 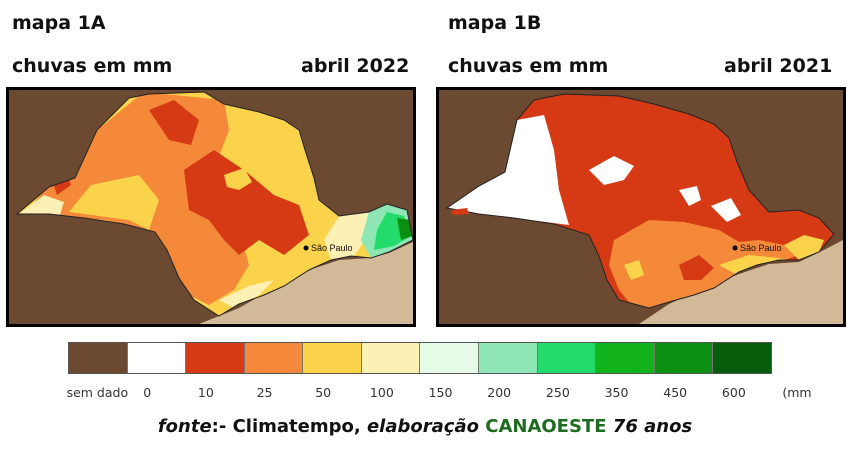 I want to click on legend-label: 600, so click(x=733, y=392).